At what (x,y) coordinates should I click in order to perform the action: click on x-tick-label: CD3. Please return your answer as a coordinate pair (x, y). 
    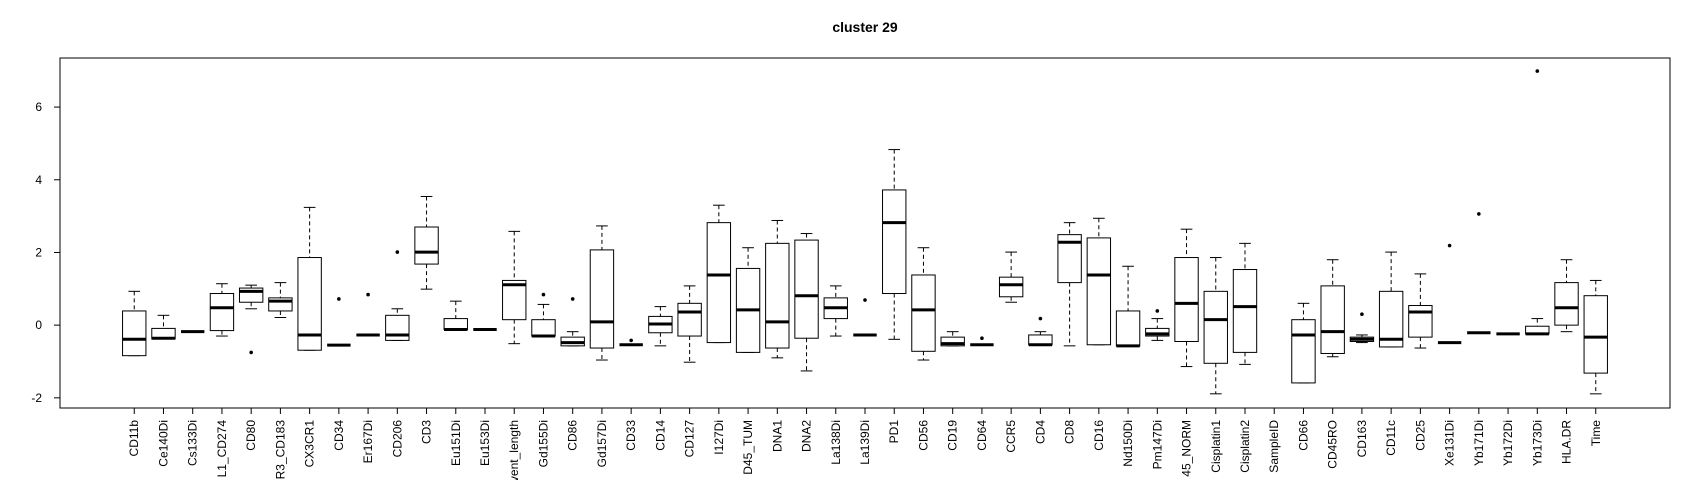
    Looking at the image, I should click on (427, 432).